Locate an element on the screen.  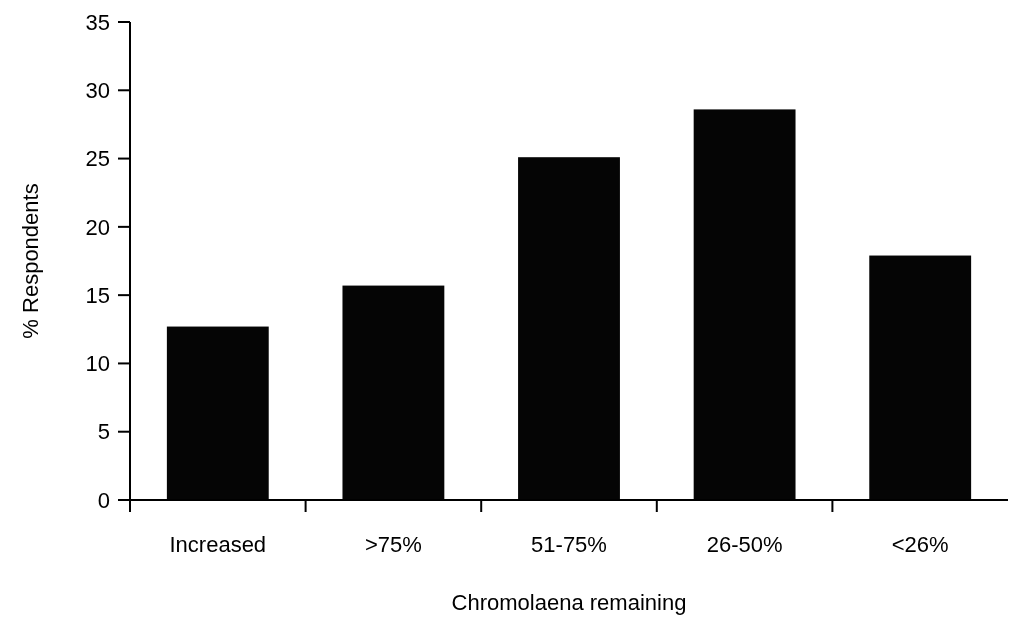
x-tick-label: 51-75% is located at coordinates (569, 544).